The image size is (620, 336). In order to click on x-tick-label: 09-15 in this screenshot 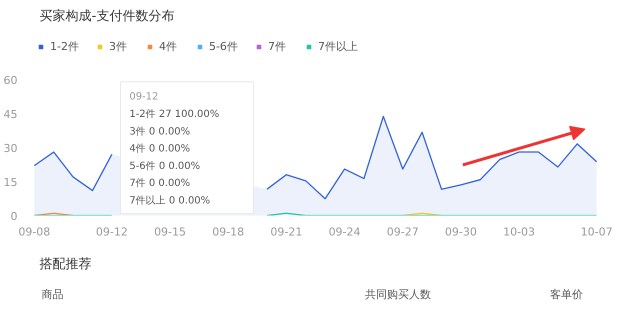, I will do `click(170, 232)`.